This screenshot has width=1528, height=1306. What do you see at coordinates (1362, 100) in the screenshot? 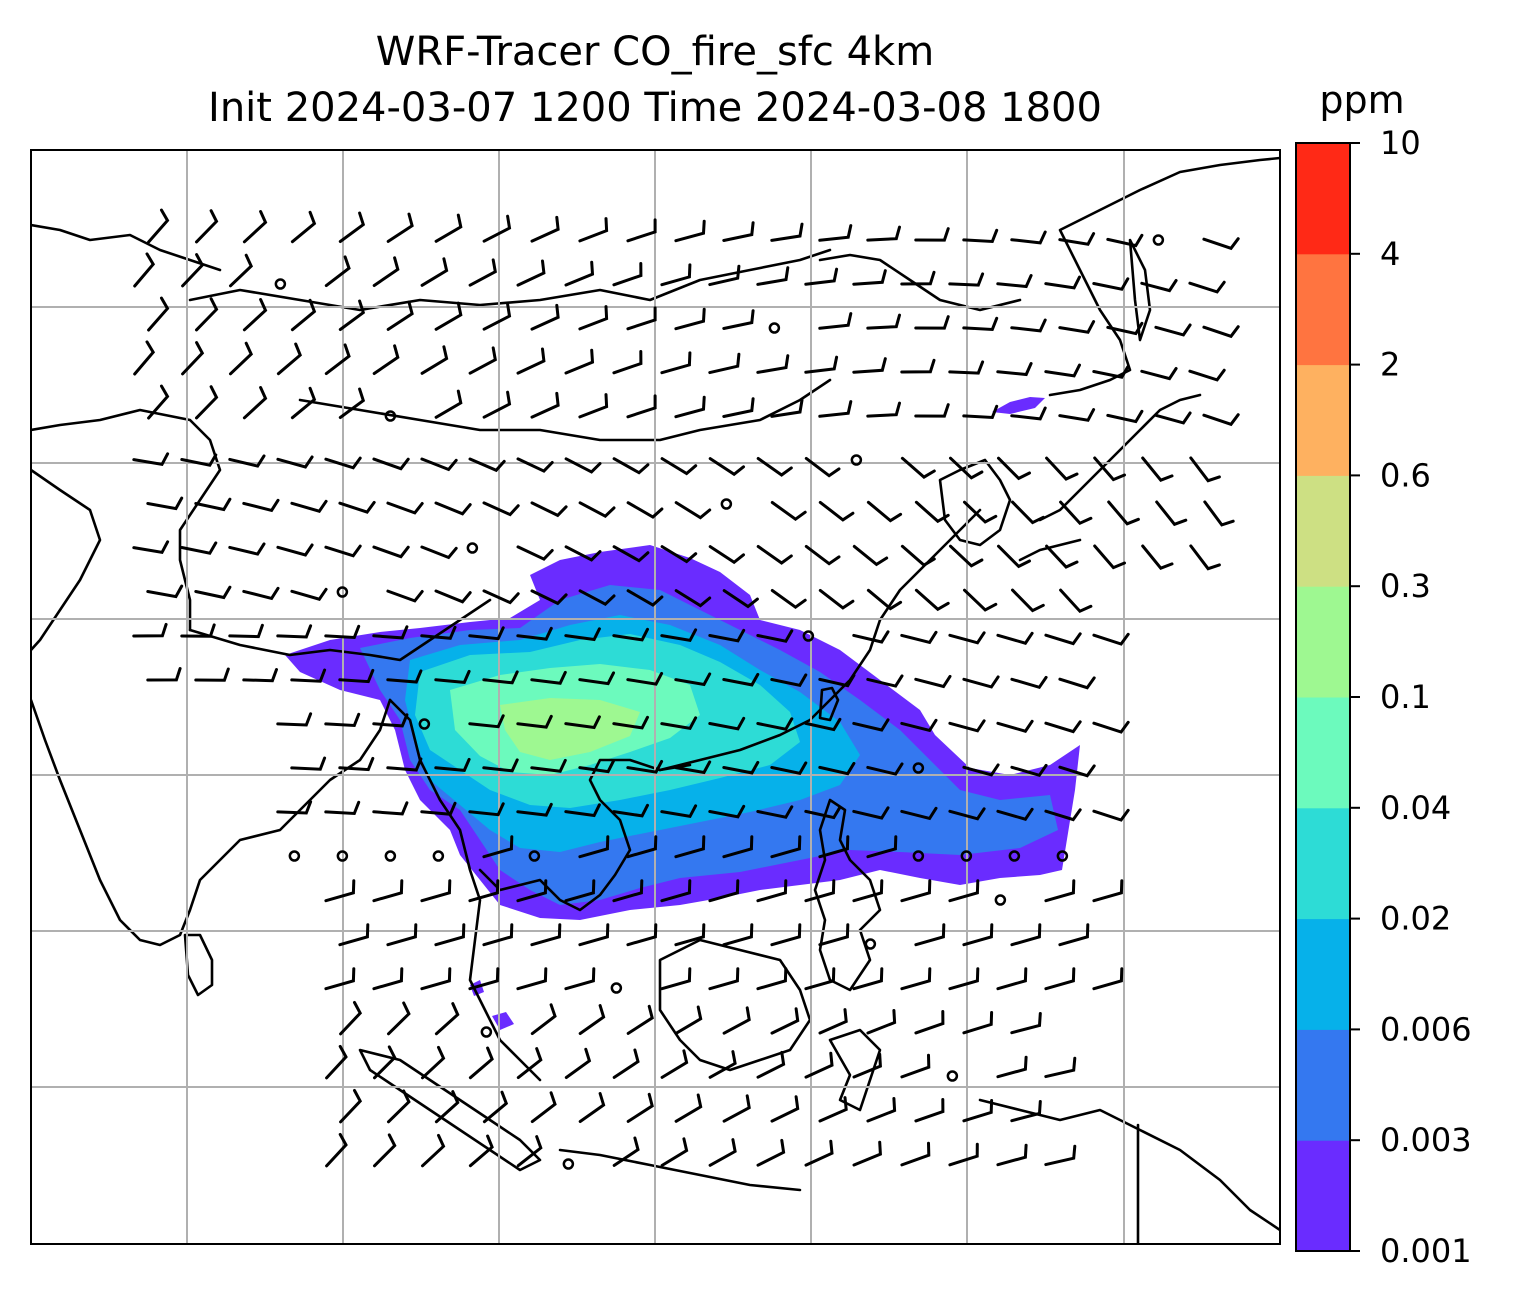
I see `colorbar-unit-label: ppm` at bounding box center [1362, 100].